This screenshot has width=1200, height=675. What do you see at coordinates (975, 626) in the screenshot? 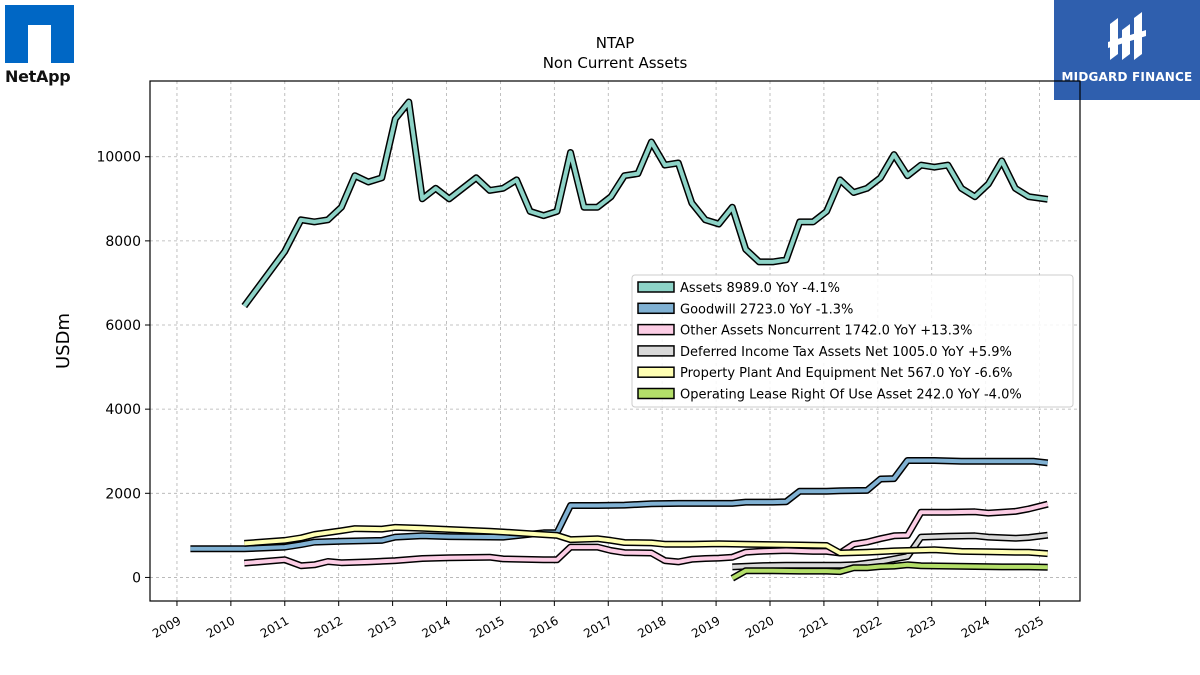
I see `x-tick-label: 2024` at bounding box center [975, 626].